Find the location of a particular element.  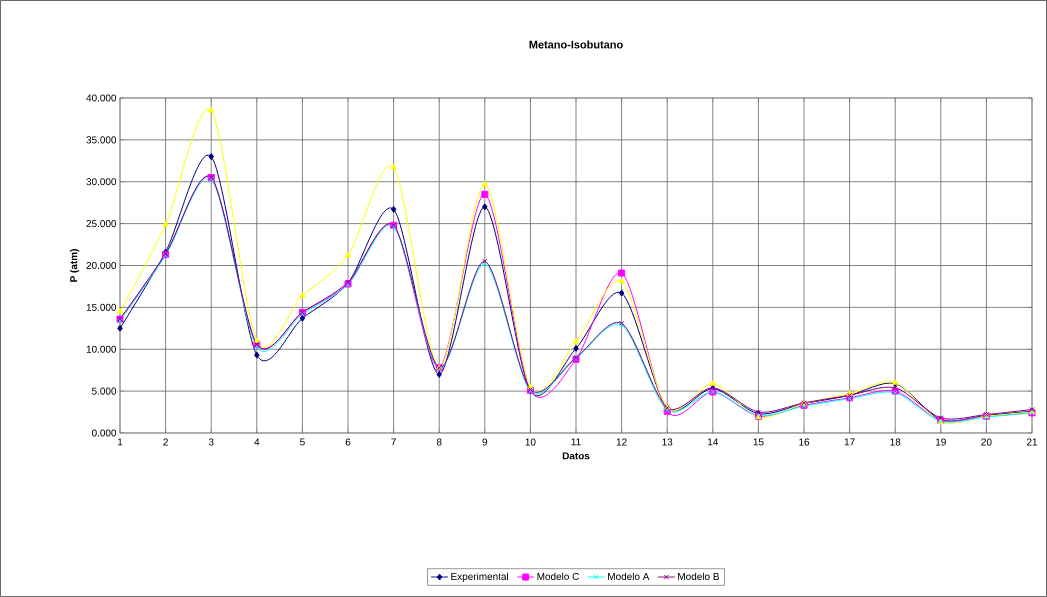

y-axis-title: P (atm) is located at coordinates (74, 265).